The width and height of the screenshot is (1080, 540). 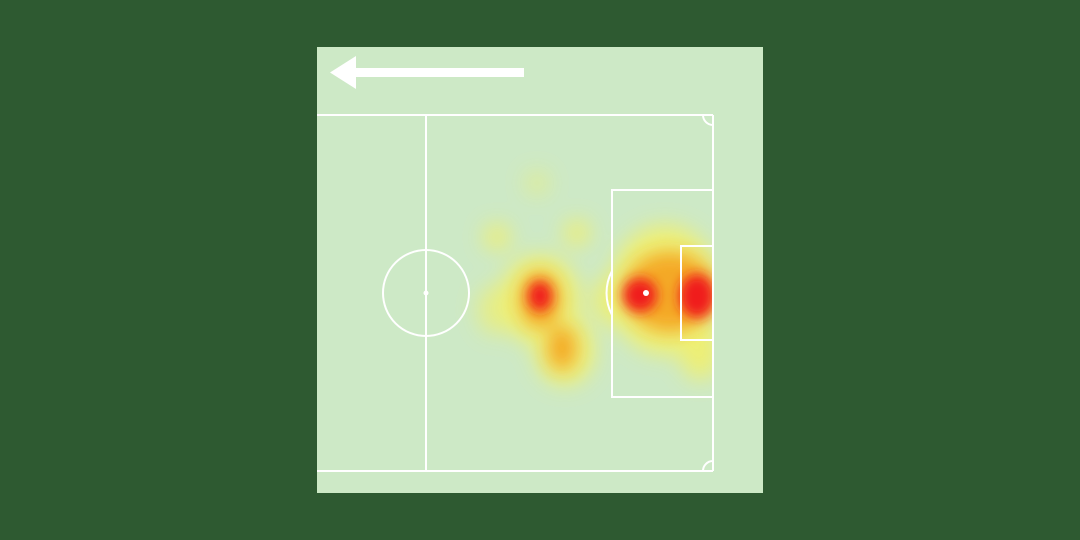 What do you see at coordinates (426, 293) in the screenshot?
I see `center-spot` at bounding box center [426, 293].